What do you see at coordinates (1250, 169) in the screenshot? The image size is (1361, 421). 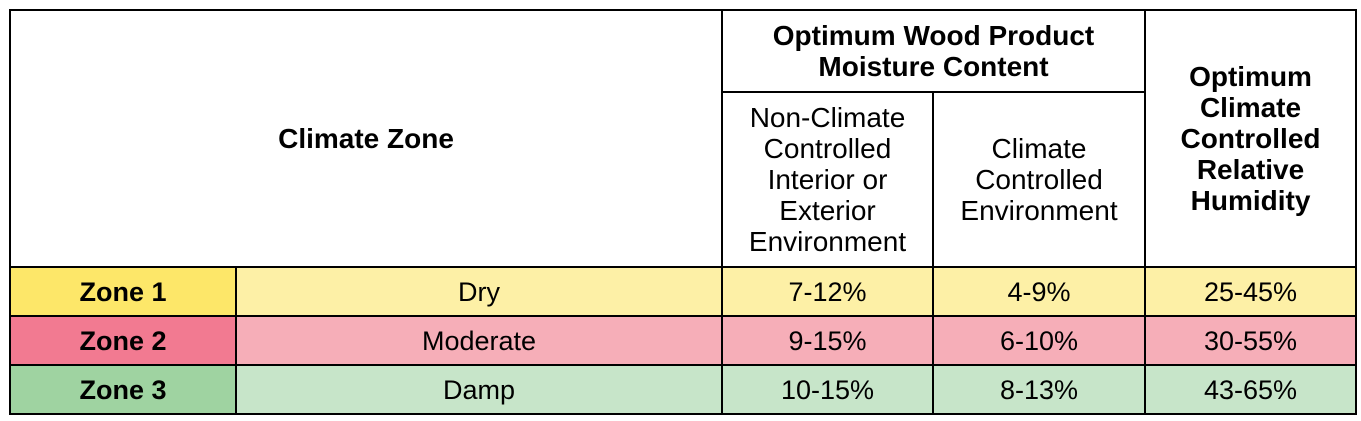 I see `relative-humidity-header-line: Relative` at bounding box center [1250, 169].